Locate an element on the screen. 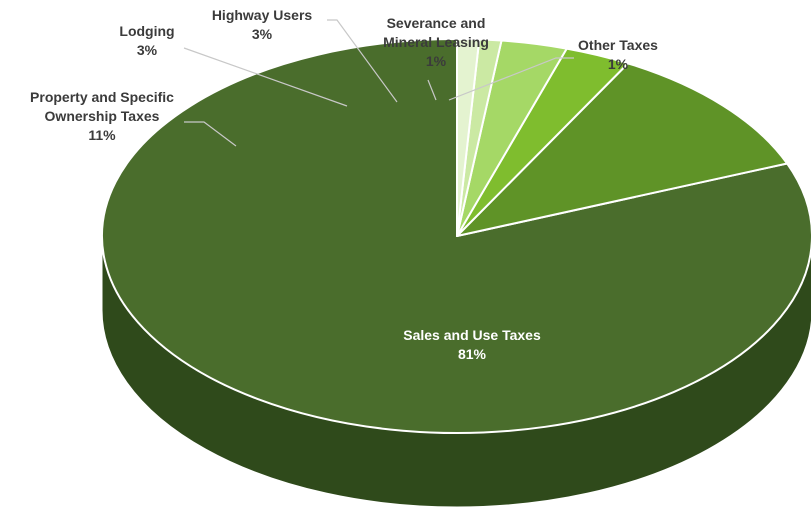 Image resolution: width=811 pixels, height=513 pixels. slice-percent-3: 3% is located at coordinates (262, 34).